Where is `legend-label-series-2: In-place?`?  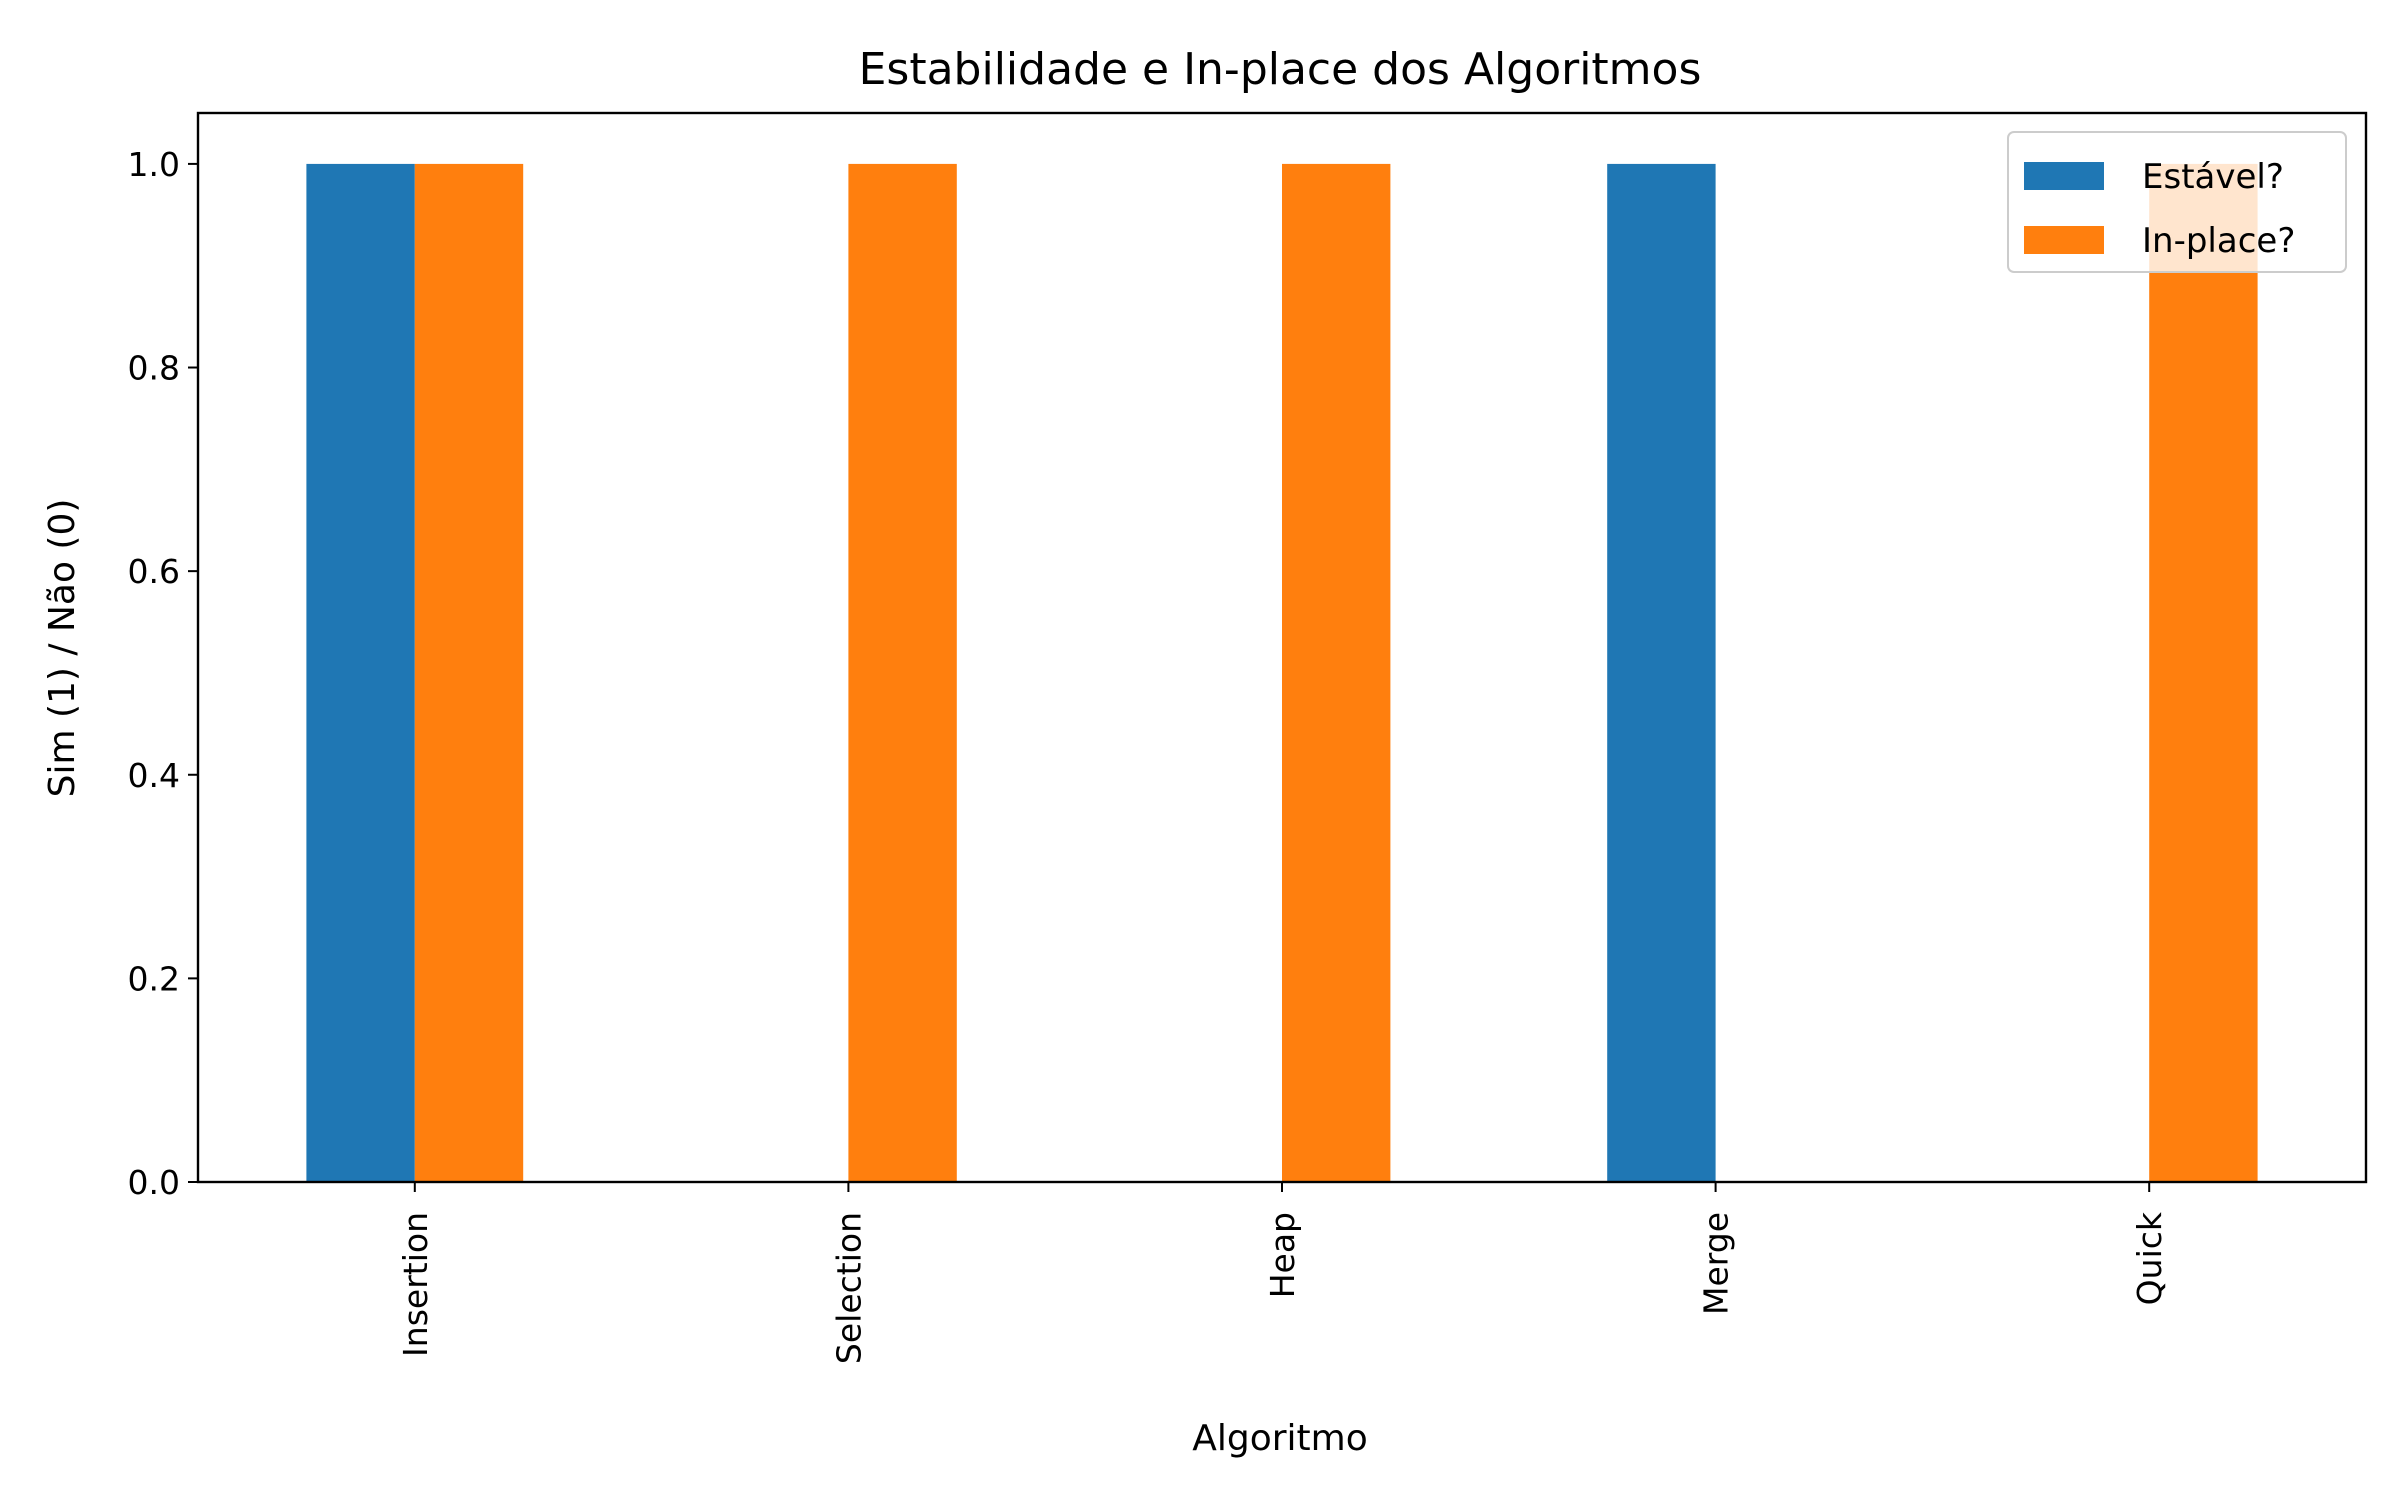 legend-label-series-2: In-place? is located at coordinates (2218, 241).